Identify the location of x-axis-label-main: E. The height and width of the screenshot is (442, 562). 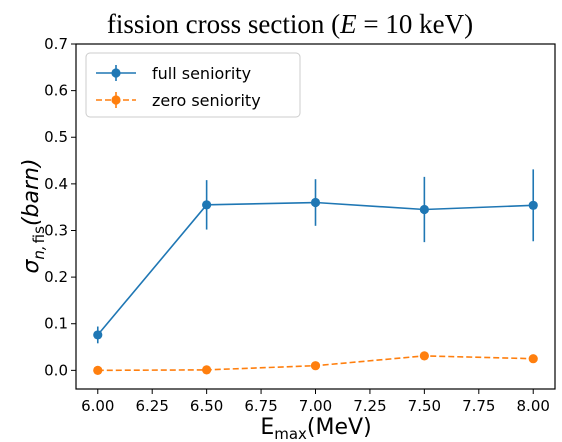
(267, 427).